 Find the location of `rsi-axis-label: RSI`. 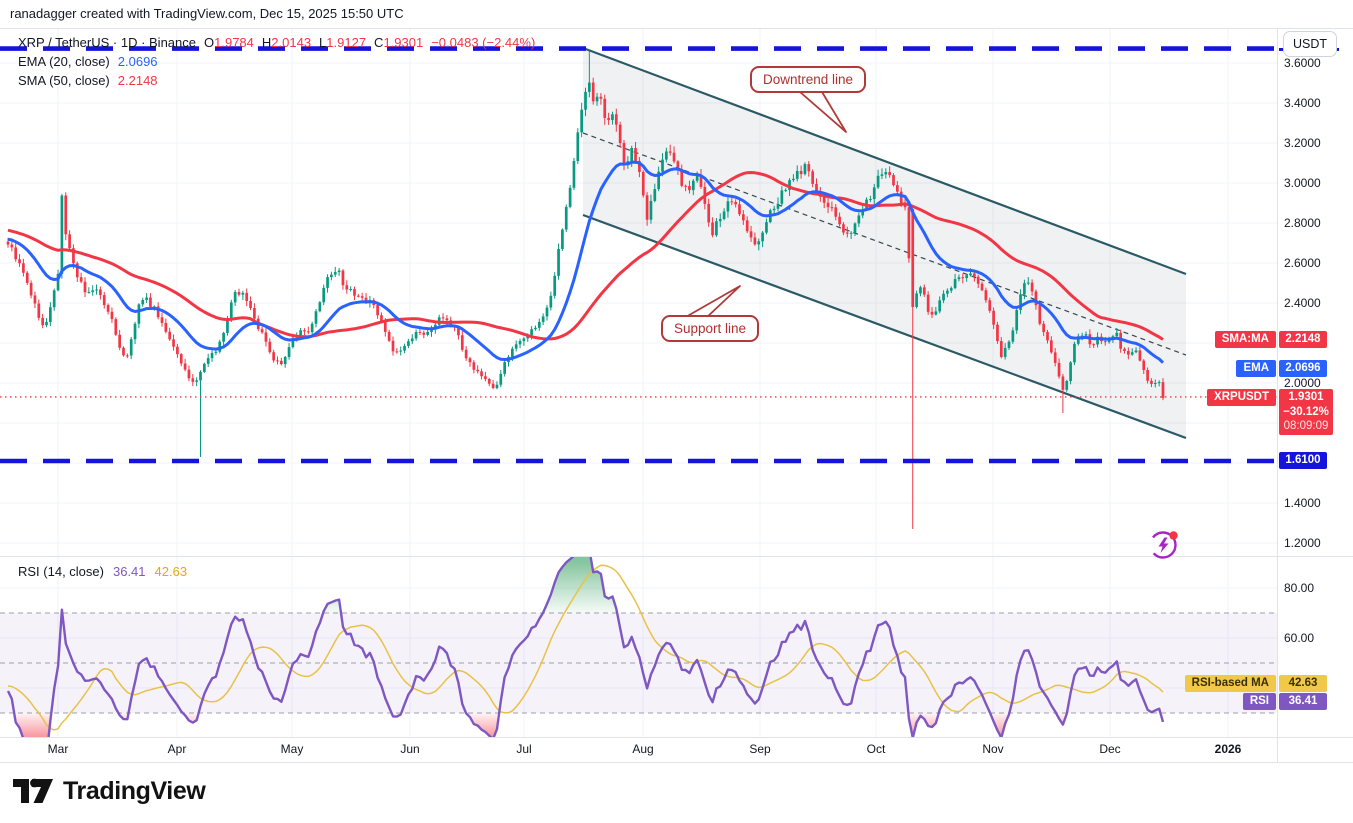

rsi-axis-label: RSI is located at coordinates (1259, 701).